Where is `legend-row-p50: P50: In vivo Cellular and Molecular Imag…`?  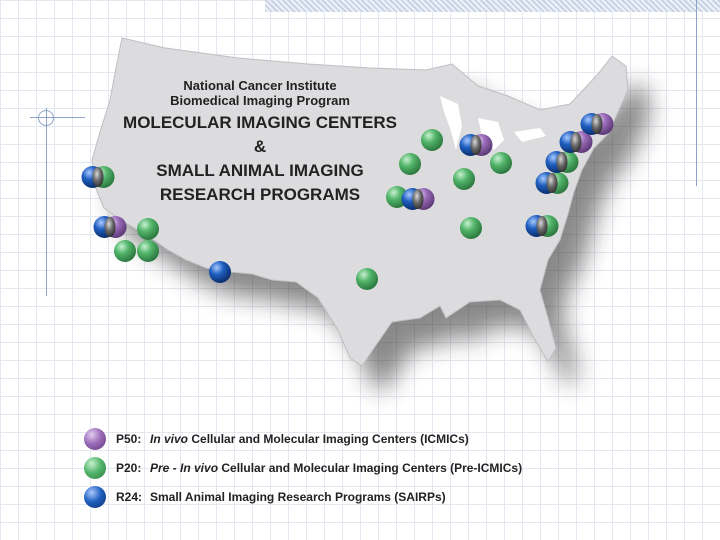
legend-row-p50: P50: In vivo Cellular and Molecular Imag… is located at coordinates (324, 438).